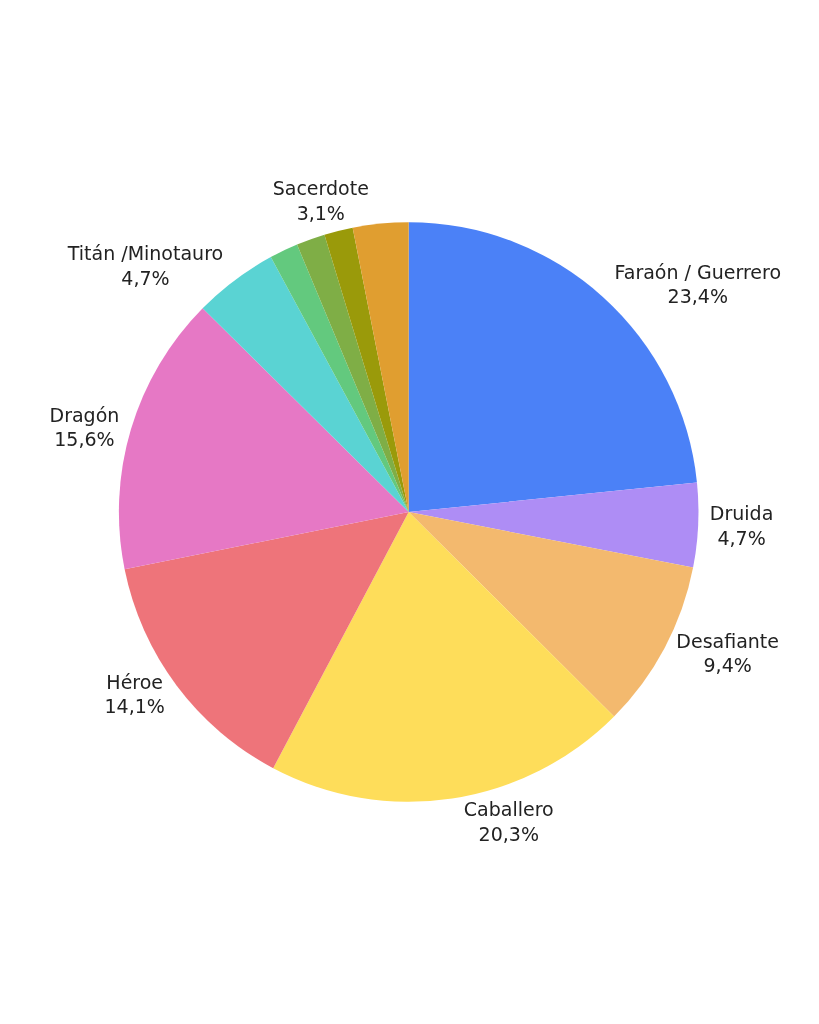  What do you see at coordinates (508, 833) in the screenshot?
I see `data-label: 20,3%` at bounding box center [508, 833].